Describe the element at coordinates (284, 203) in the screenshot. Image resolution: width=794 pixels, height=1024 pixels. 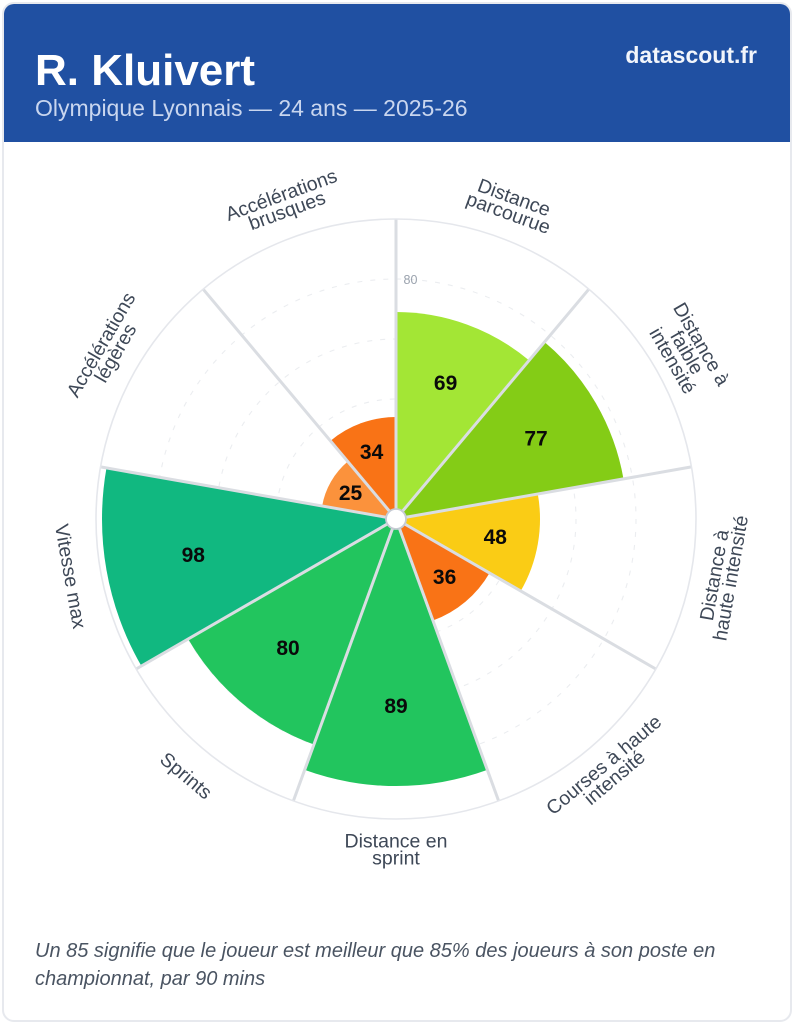
I see `svg-text: Accélérationsbrusques` at that location.